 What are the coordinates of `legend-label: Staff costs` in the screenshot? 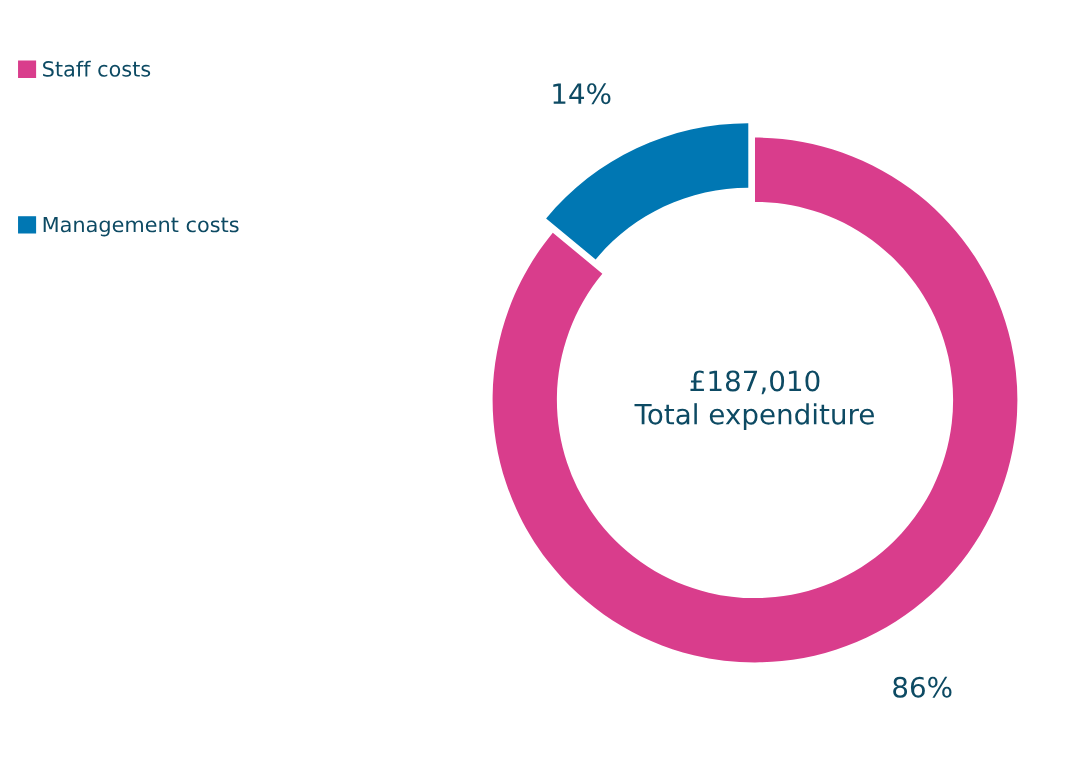 It's located at (97, 68).